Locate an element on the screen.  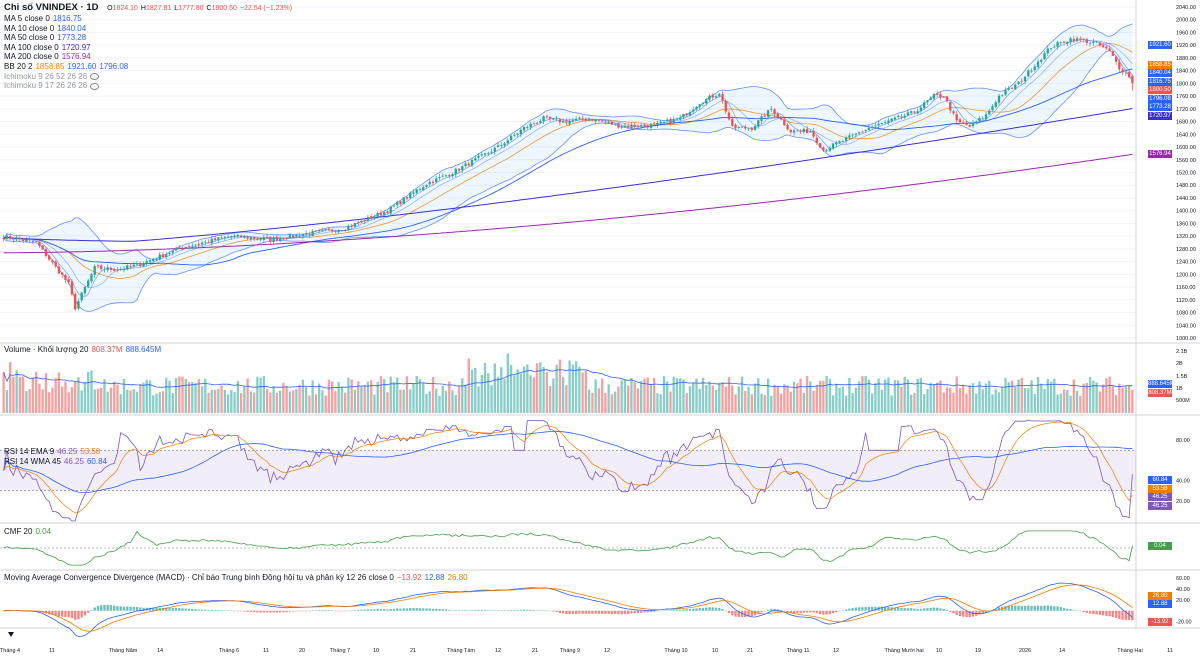
indicator-legend-row: MA 10 close 0 1840.04 is located at coordinates (45, 29).